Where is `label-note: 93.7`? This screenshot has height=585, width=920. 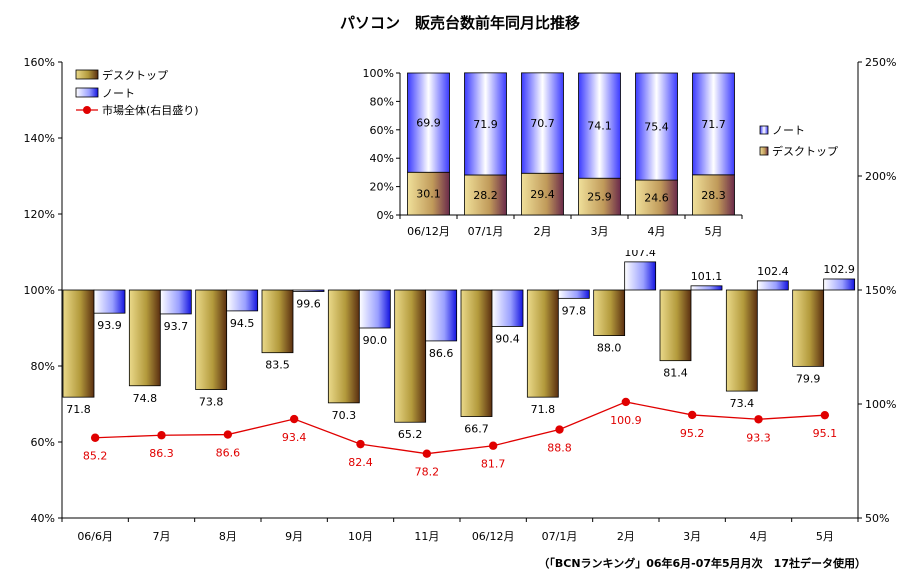 label-note: 93.7 is located at coordinates (176, 326).